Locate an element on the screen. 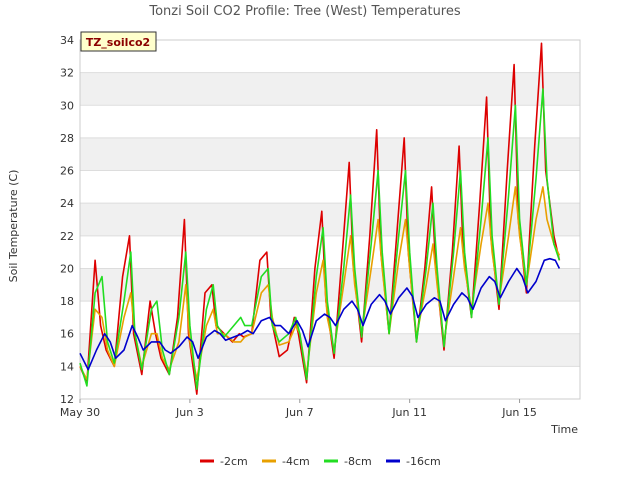  x-axis-ticks: May 30 Jun 3 Jun 7 Jun 11 Jun 15 is located at coordinates (298, 409).